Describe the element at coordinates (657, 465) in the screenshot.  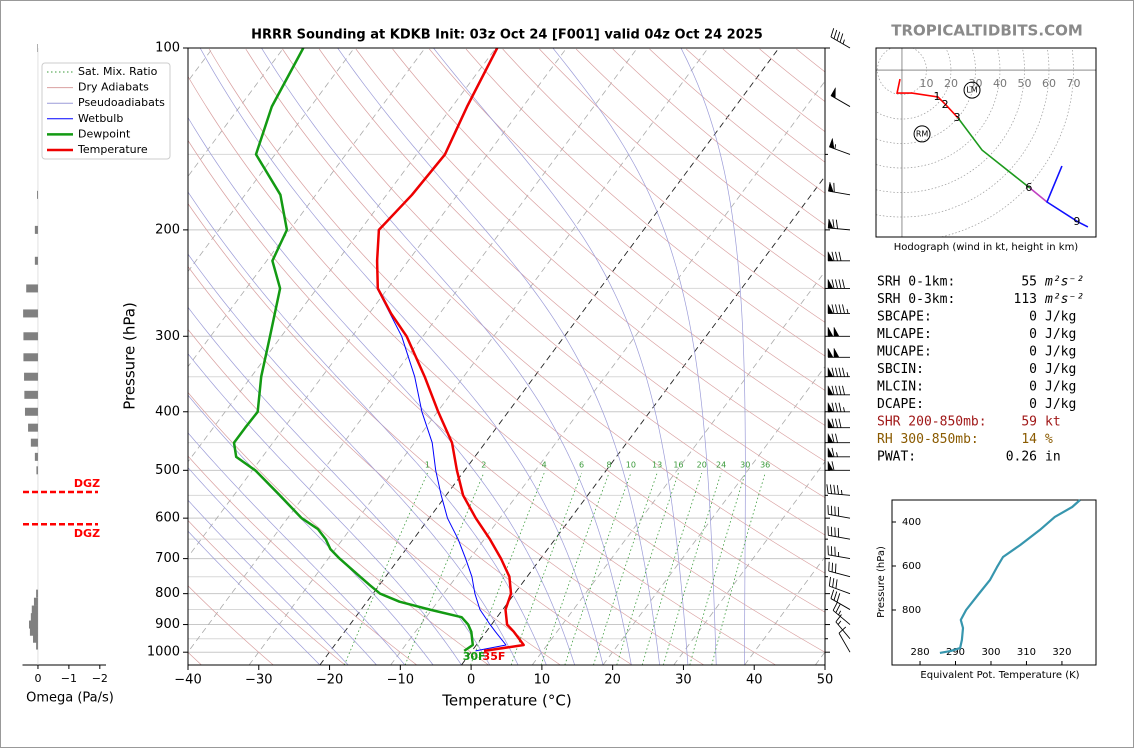
I see `mixing-ratio-label: 13` at that location.